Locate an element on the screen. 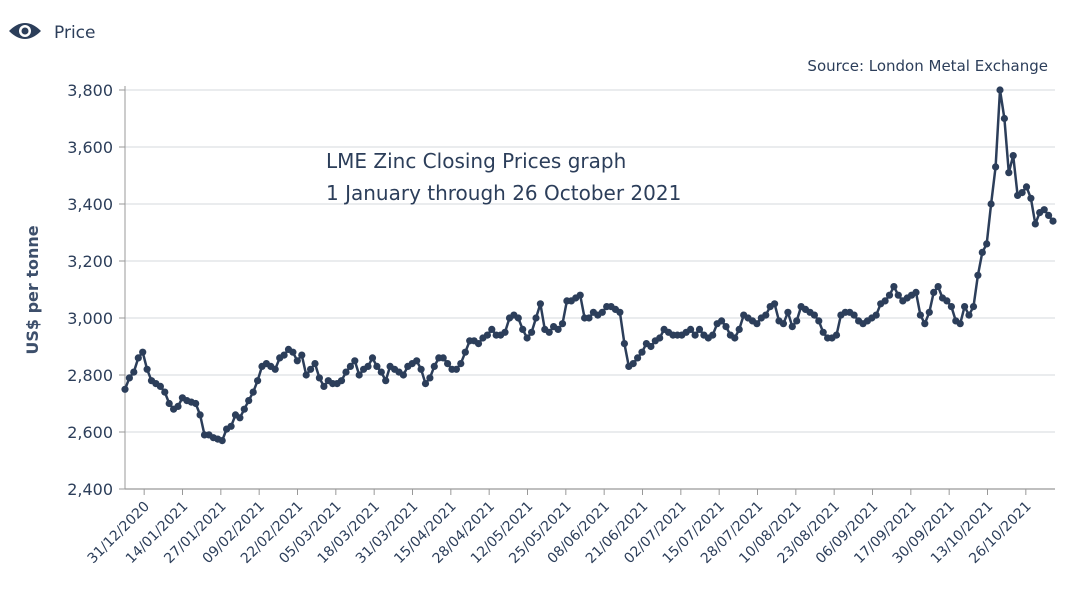 This screenshot has width=1067, height=594. eye-icon is located at coordinates (25, 33).